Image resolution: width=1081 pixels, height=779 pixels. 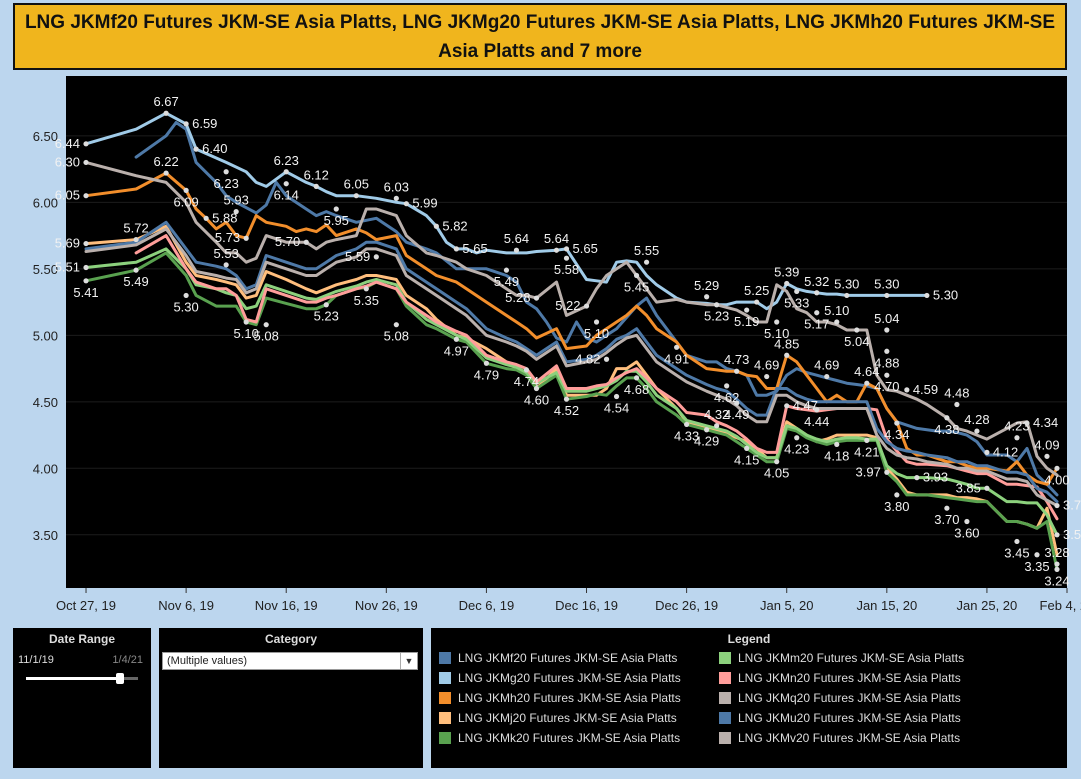 What do you see at coordinates (776, 333) in the screenshot?
I see `data-label: 5.10` at bounding box center [776, 333].